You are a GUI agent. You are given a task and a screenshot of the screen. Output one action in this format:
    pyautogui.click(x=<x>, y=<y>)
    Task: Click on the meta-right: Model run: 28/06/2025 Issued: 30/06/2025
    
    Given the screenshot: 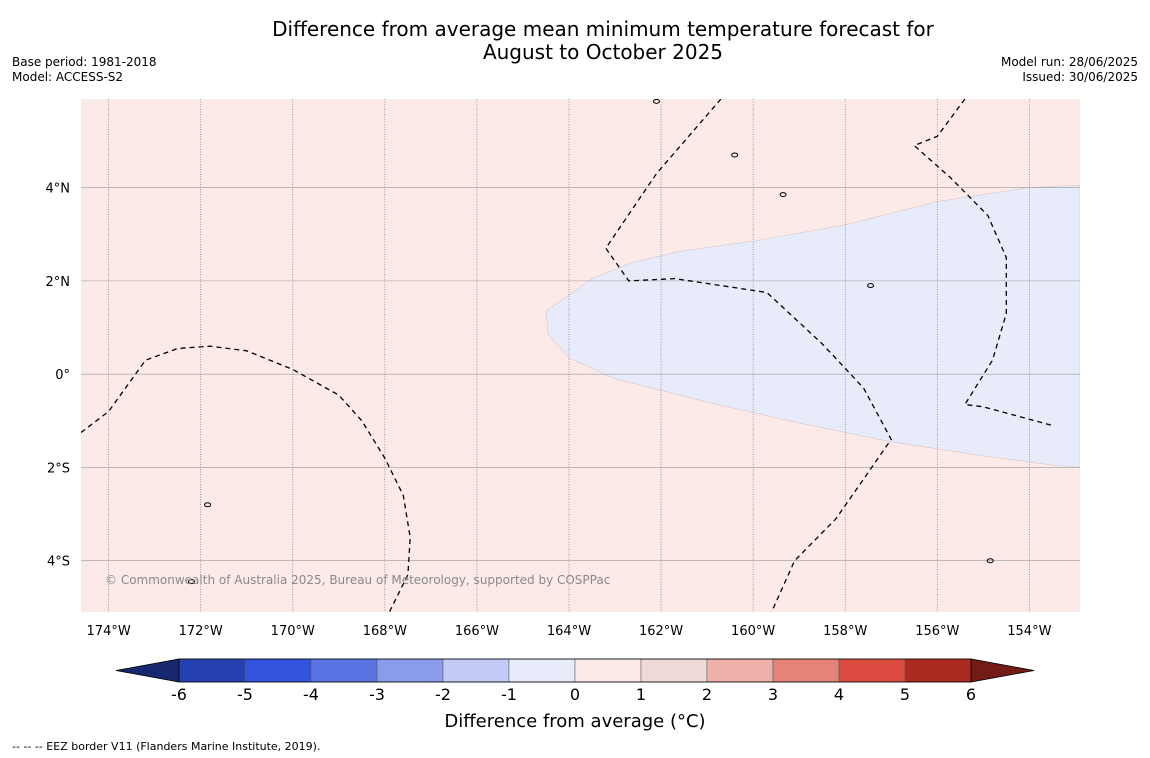 What is the action you would take?
    pyautogui.click(x=1069, y=70)
    